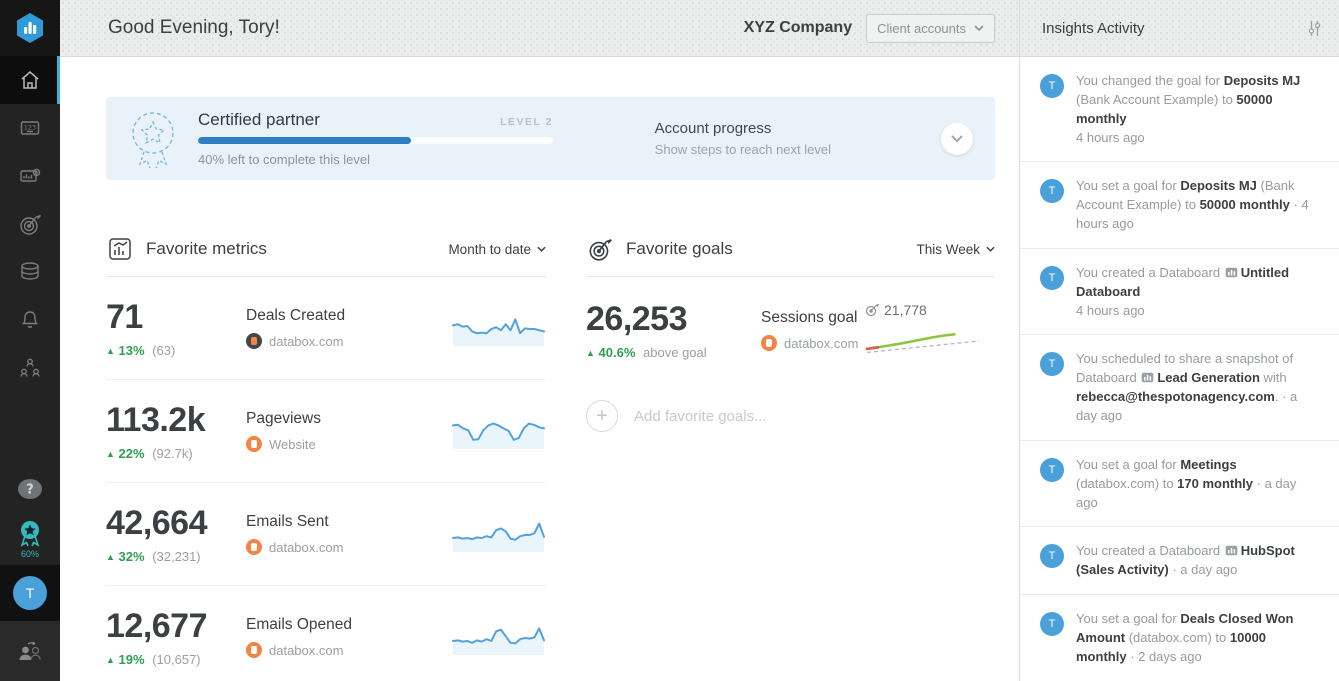 Image resolution: width=1339 pixels, height=681 pixels. I want to click on account-progress-title: Account progress, so click(713, 128).